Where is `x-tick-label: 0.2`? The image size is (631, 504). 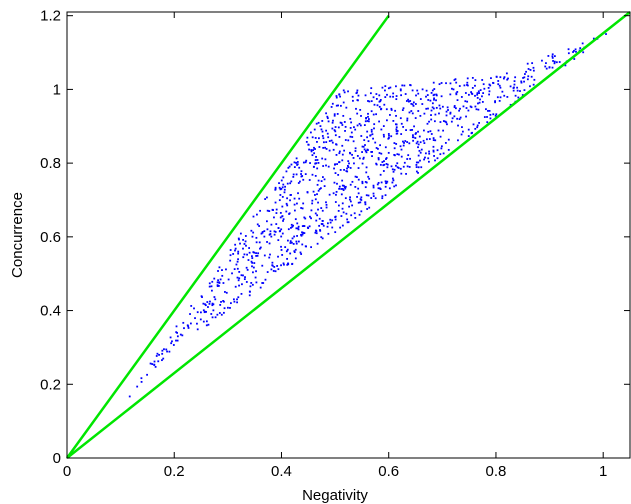
x-tick-label: 0.2 is located at coordinates (174, 471).